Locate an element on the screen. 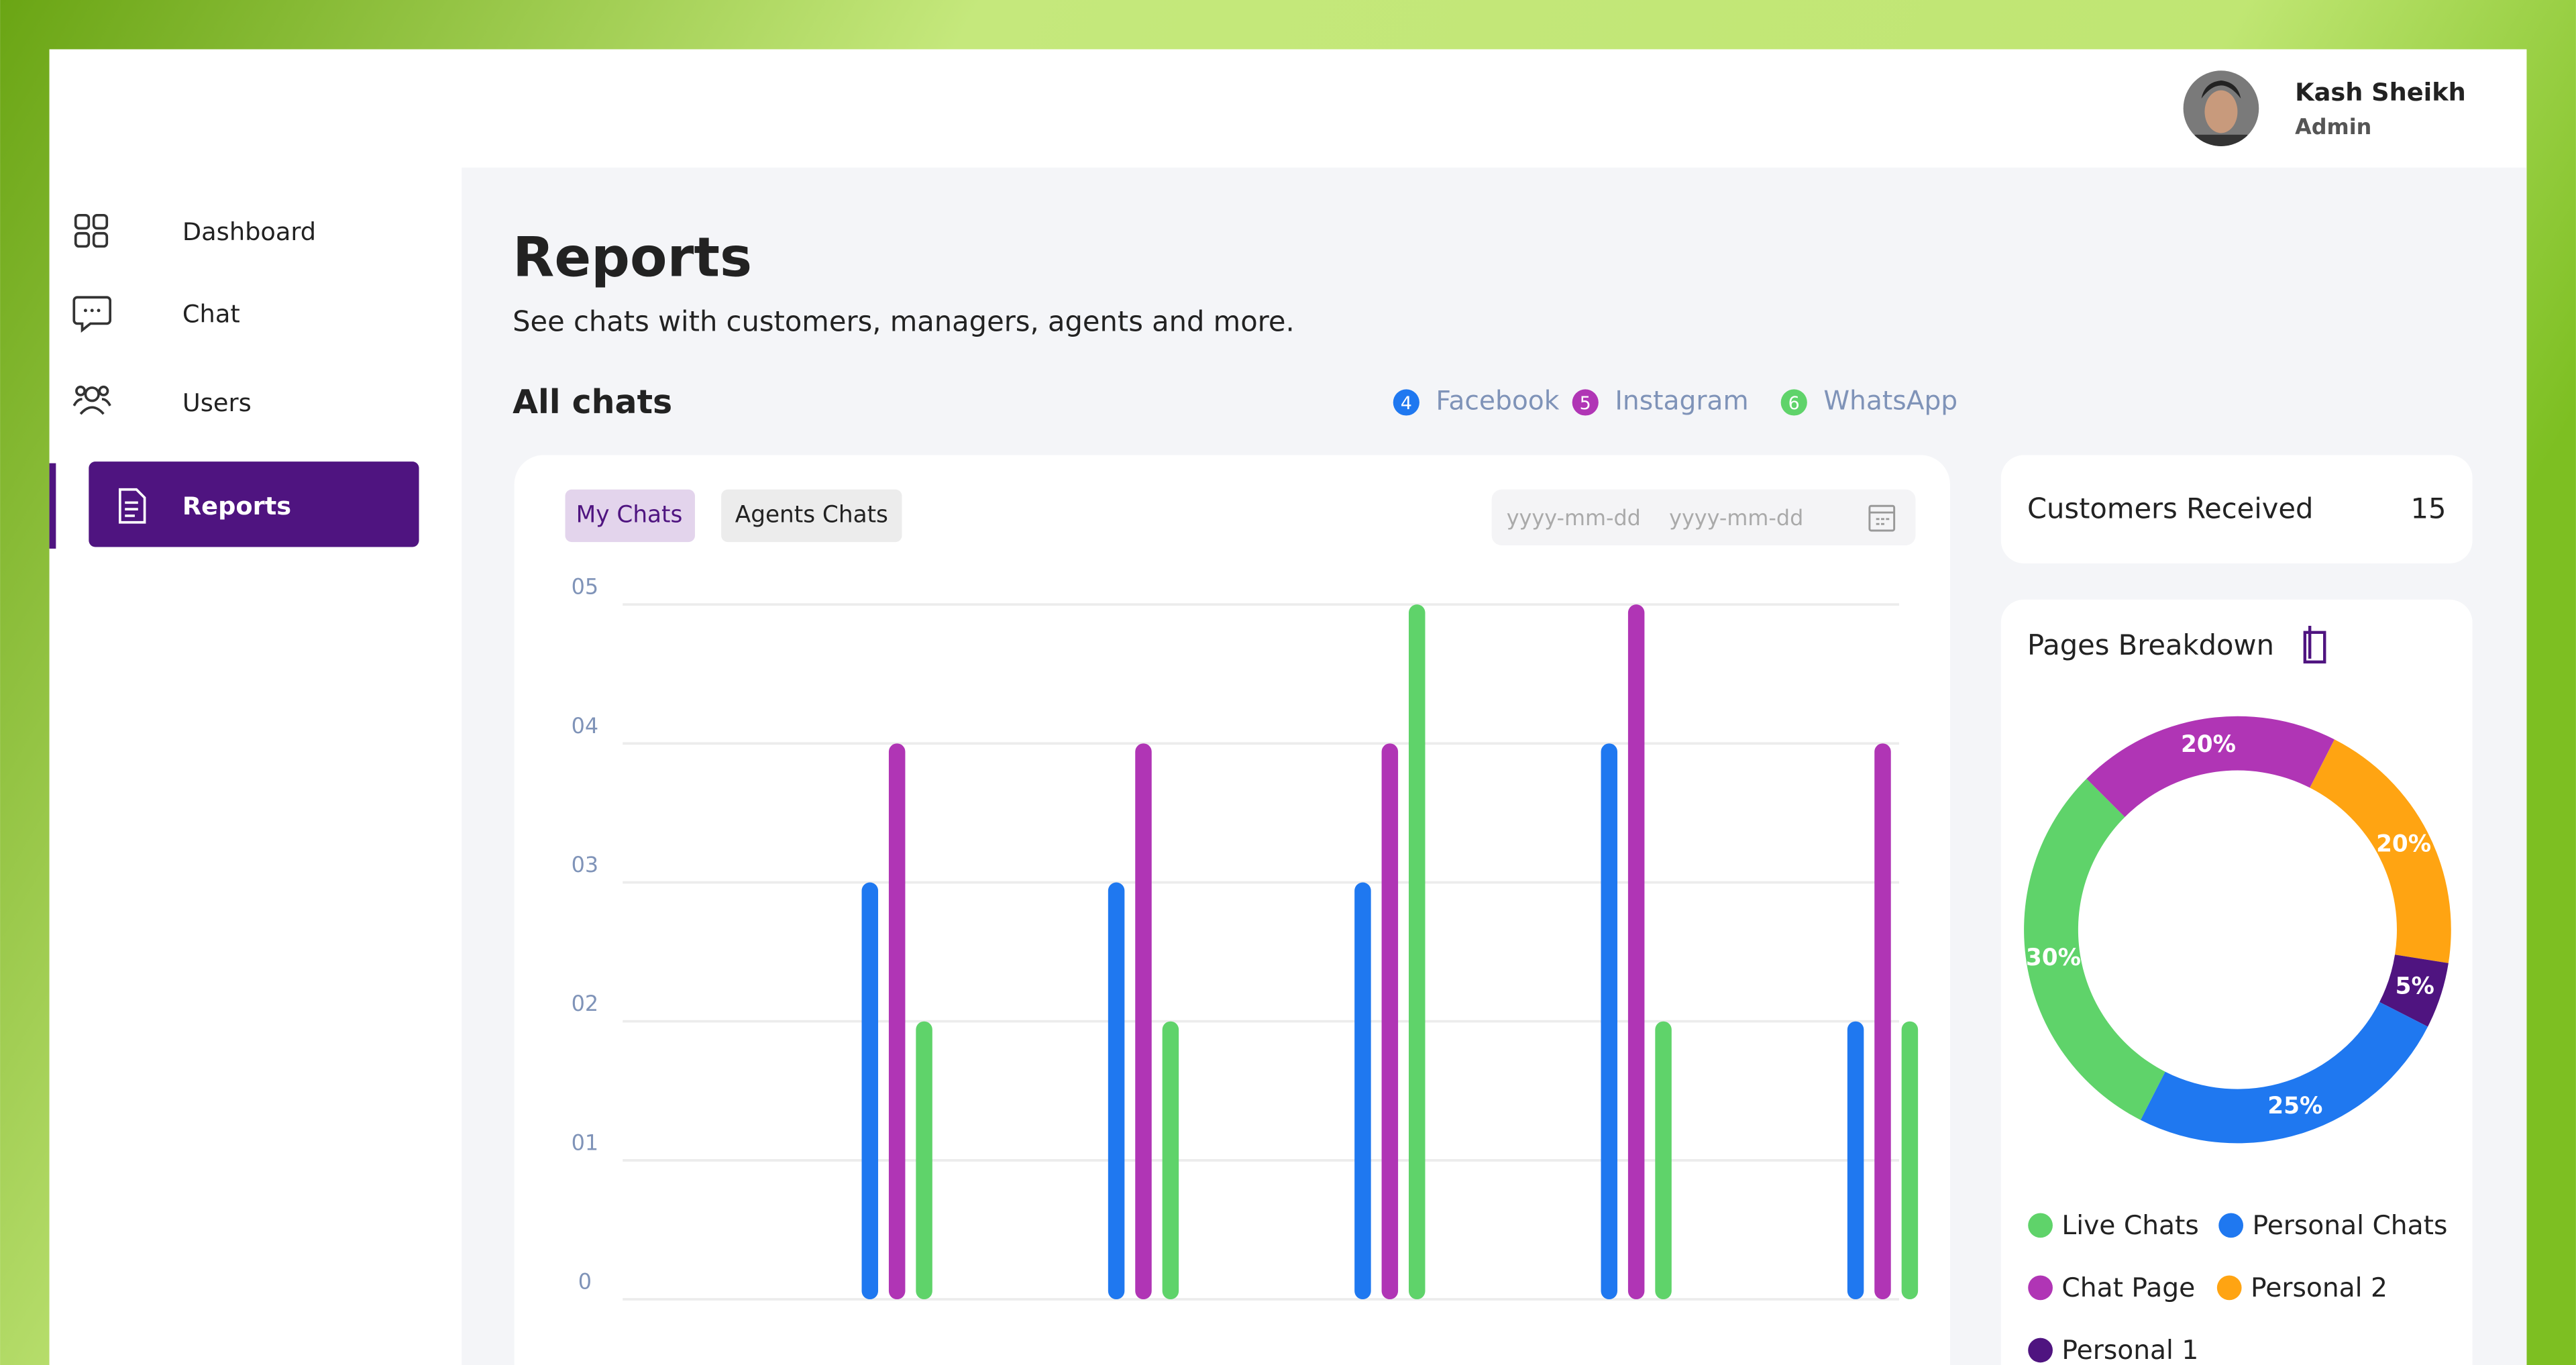  legend-label: WhatsApp is located at coordinates (1890, 401).